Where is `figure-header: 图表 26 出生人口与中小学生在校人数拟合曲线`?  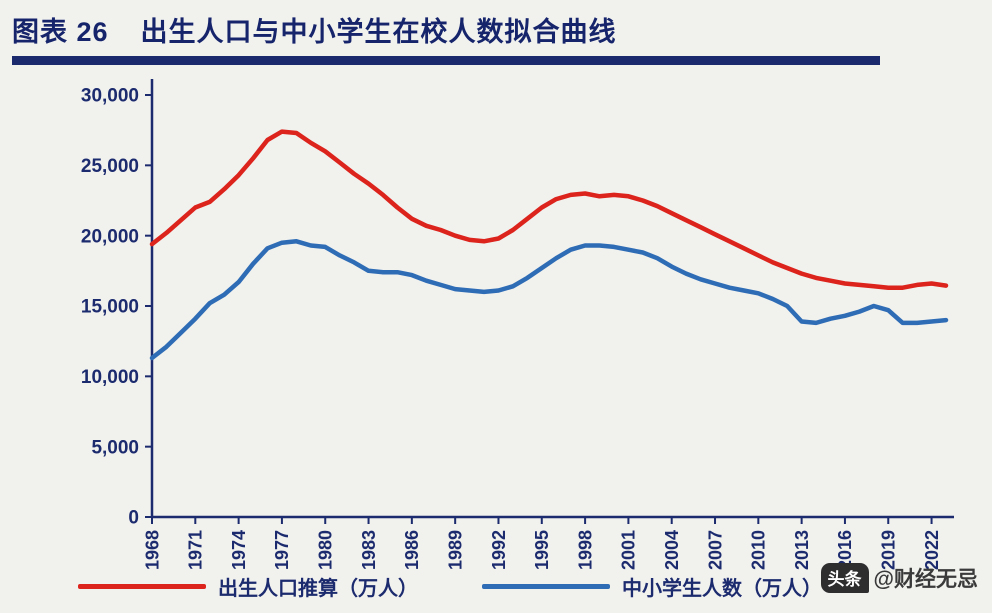
figure-header: 图表 26 出生人口与中小学生在校人数拟合曲线 is located at coordinates (496, 32).